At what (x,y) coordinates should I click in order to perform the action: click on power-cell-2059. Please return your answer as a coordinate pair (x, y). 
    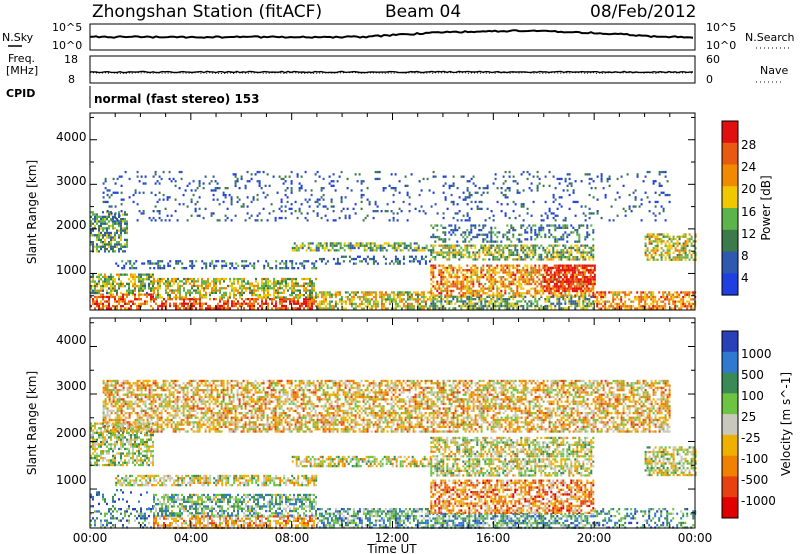
    Looking at the image, I should click on (501, 299).